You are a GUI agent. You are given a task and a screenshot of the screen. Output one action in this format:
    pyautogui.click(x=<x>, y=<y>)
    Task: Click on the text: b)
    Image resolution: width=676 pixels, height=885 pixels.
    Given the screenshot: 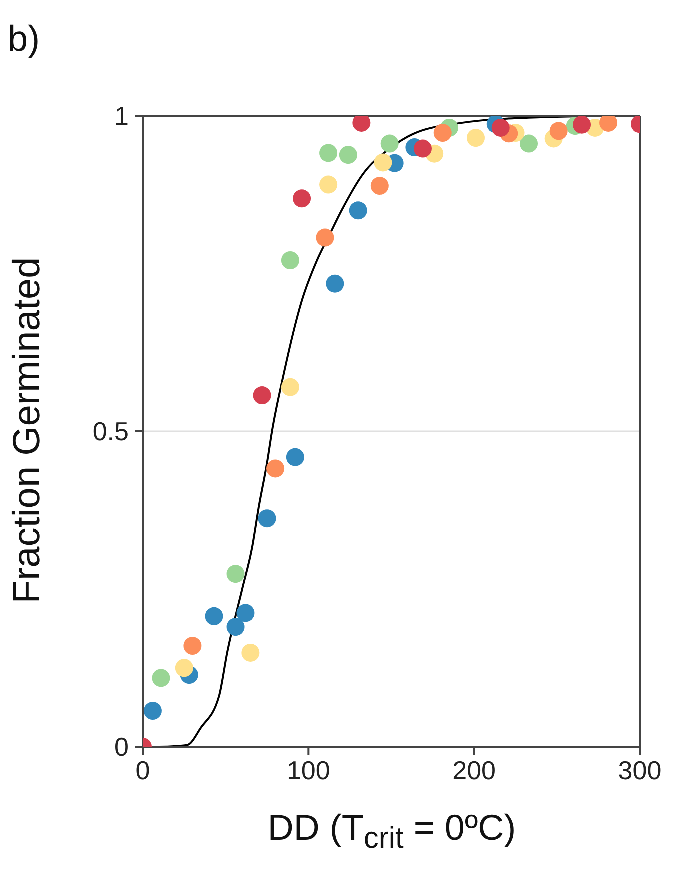 What is the action you would take?
    pyautogui.click(x=24, y=39)
    